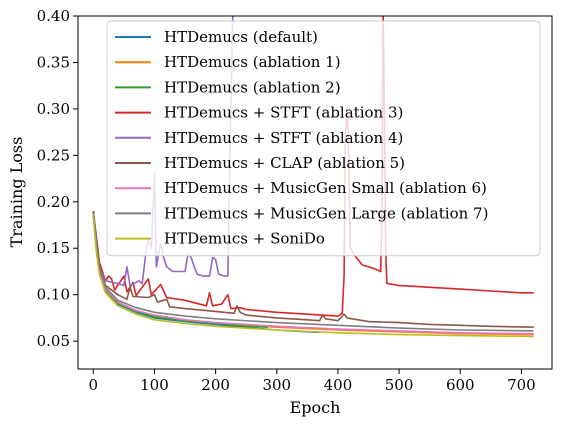 Image resolution: width=562 pixels, height=427 pixels. I want to click on y-tick-label: 0.30, so click(53, 109).